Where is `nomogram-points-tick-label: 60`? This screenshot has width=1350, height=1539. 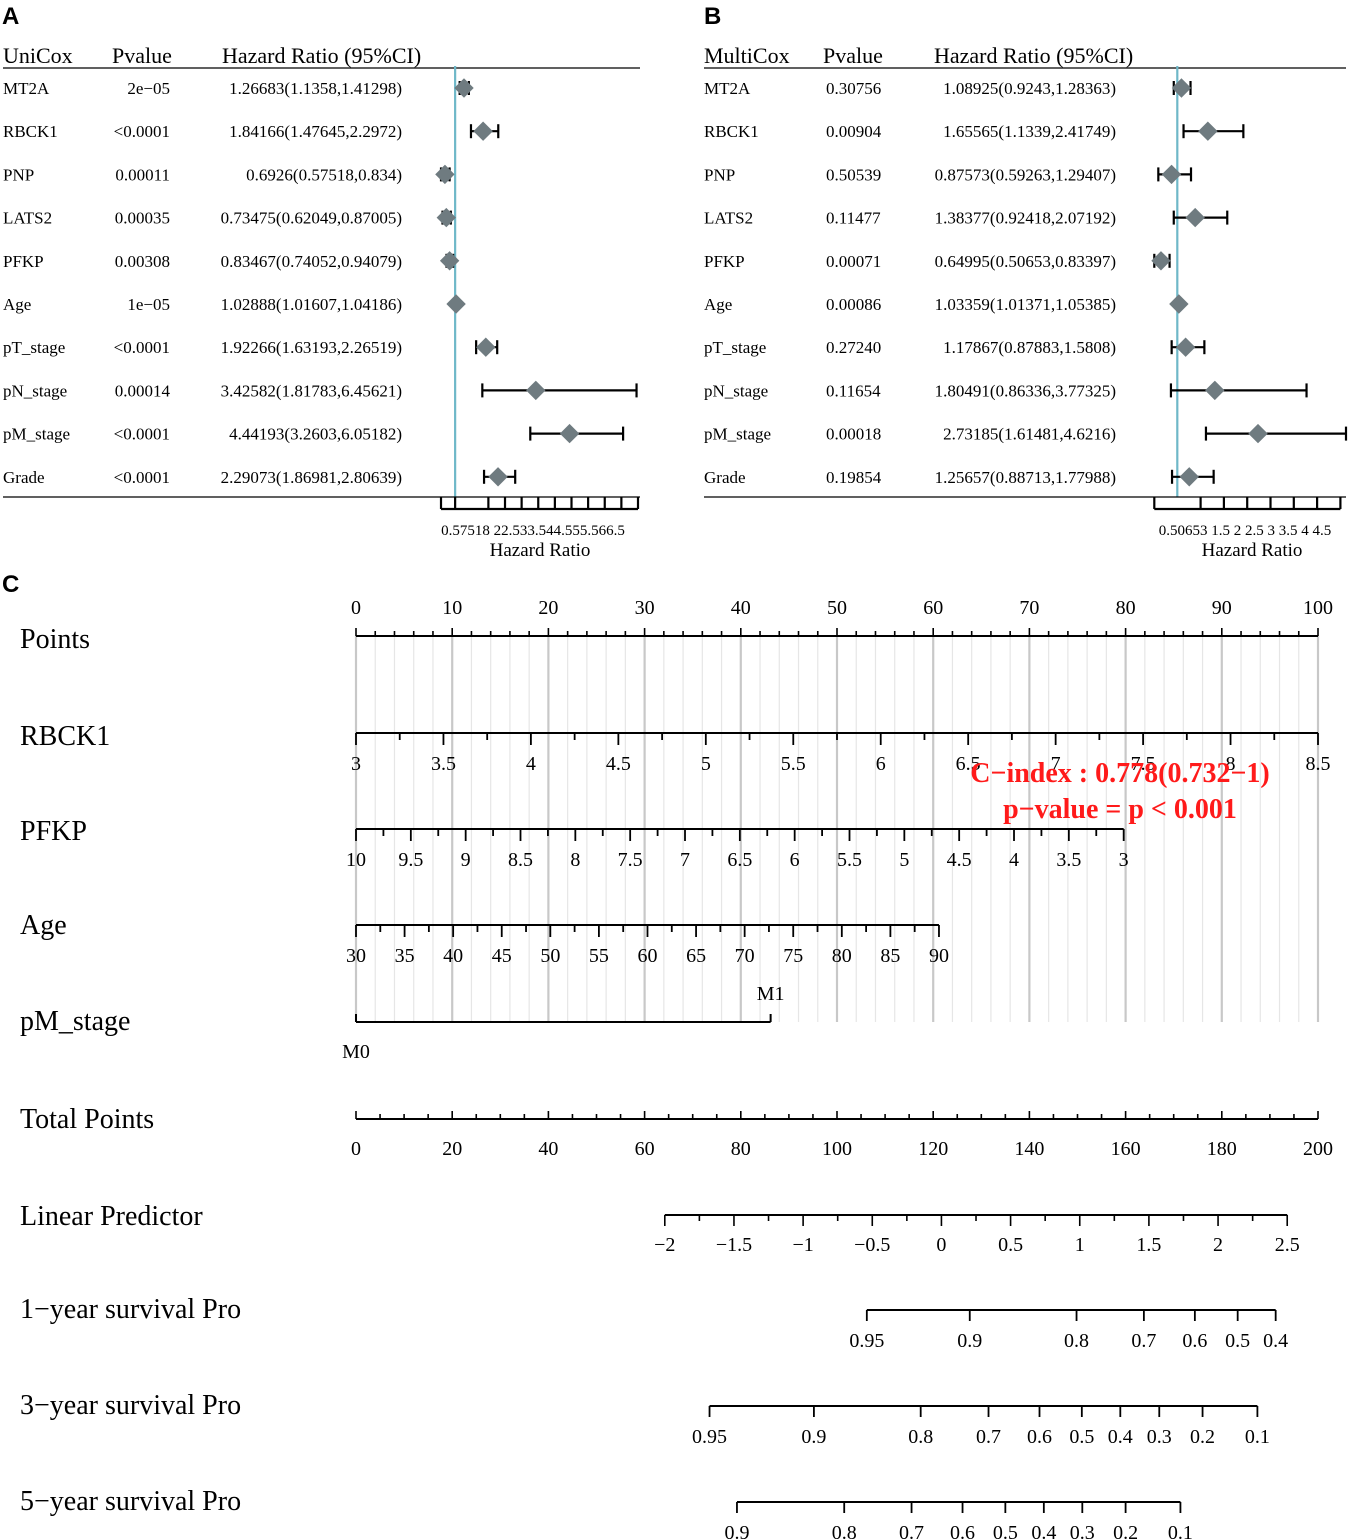
nomogram-points-tick-label: 60 is located at coordinates (933, 608).